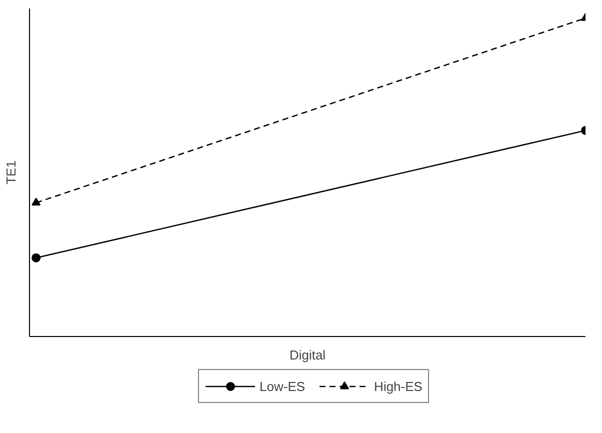 This screenshot has height=433, width=602. I want to click on legend-label: High-ES, so click(398, 386).